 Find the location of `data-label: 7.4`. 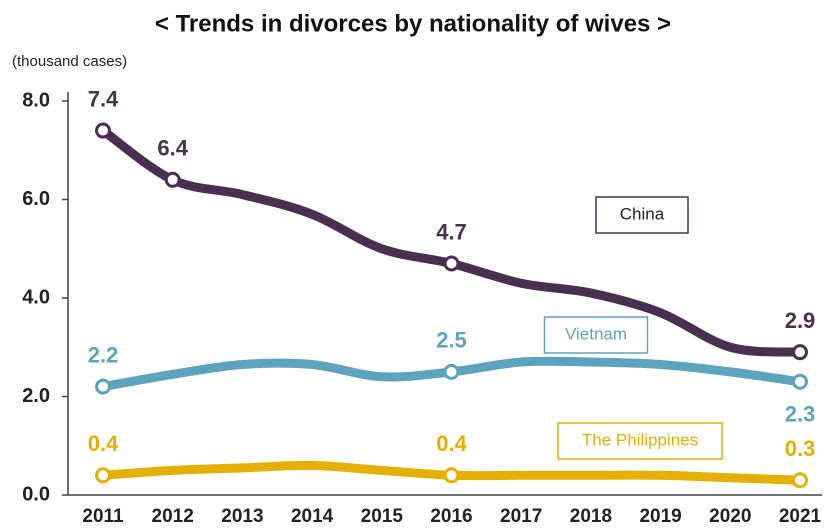

data-label: 7.4 is located at coordinates (103, 98).